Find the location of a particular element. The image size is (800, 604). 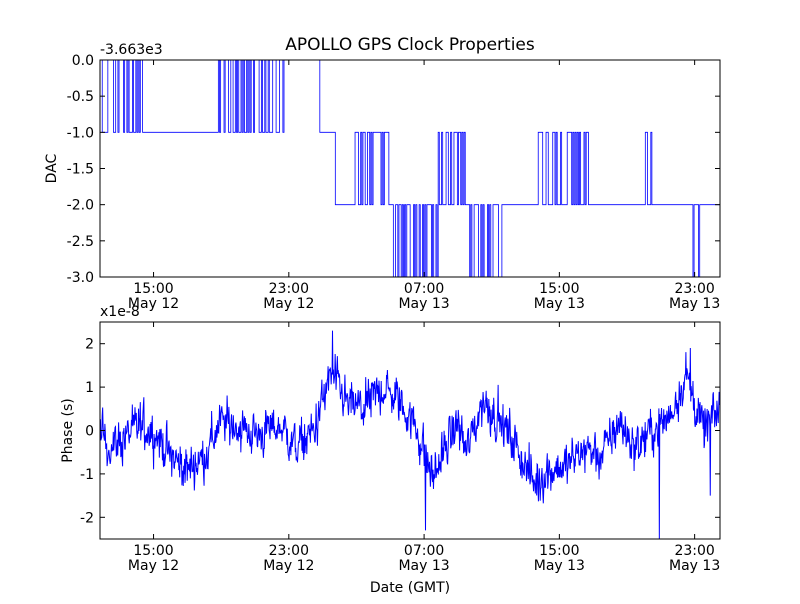

phase-ytick-label: -1 is located at coordinates (87, 475).